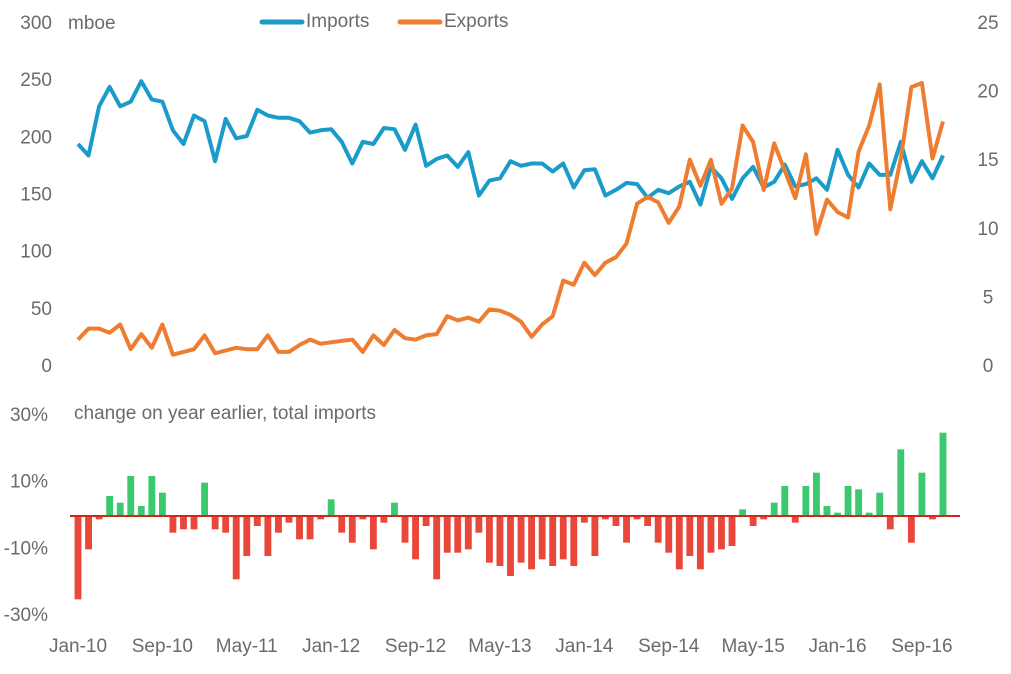 The width and height of the screenshot is (1011, 674). I want to click on y2-tick-label: 25, so click(987, 23).